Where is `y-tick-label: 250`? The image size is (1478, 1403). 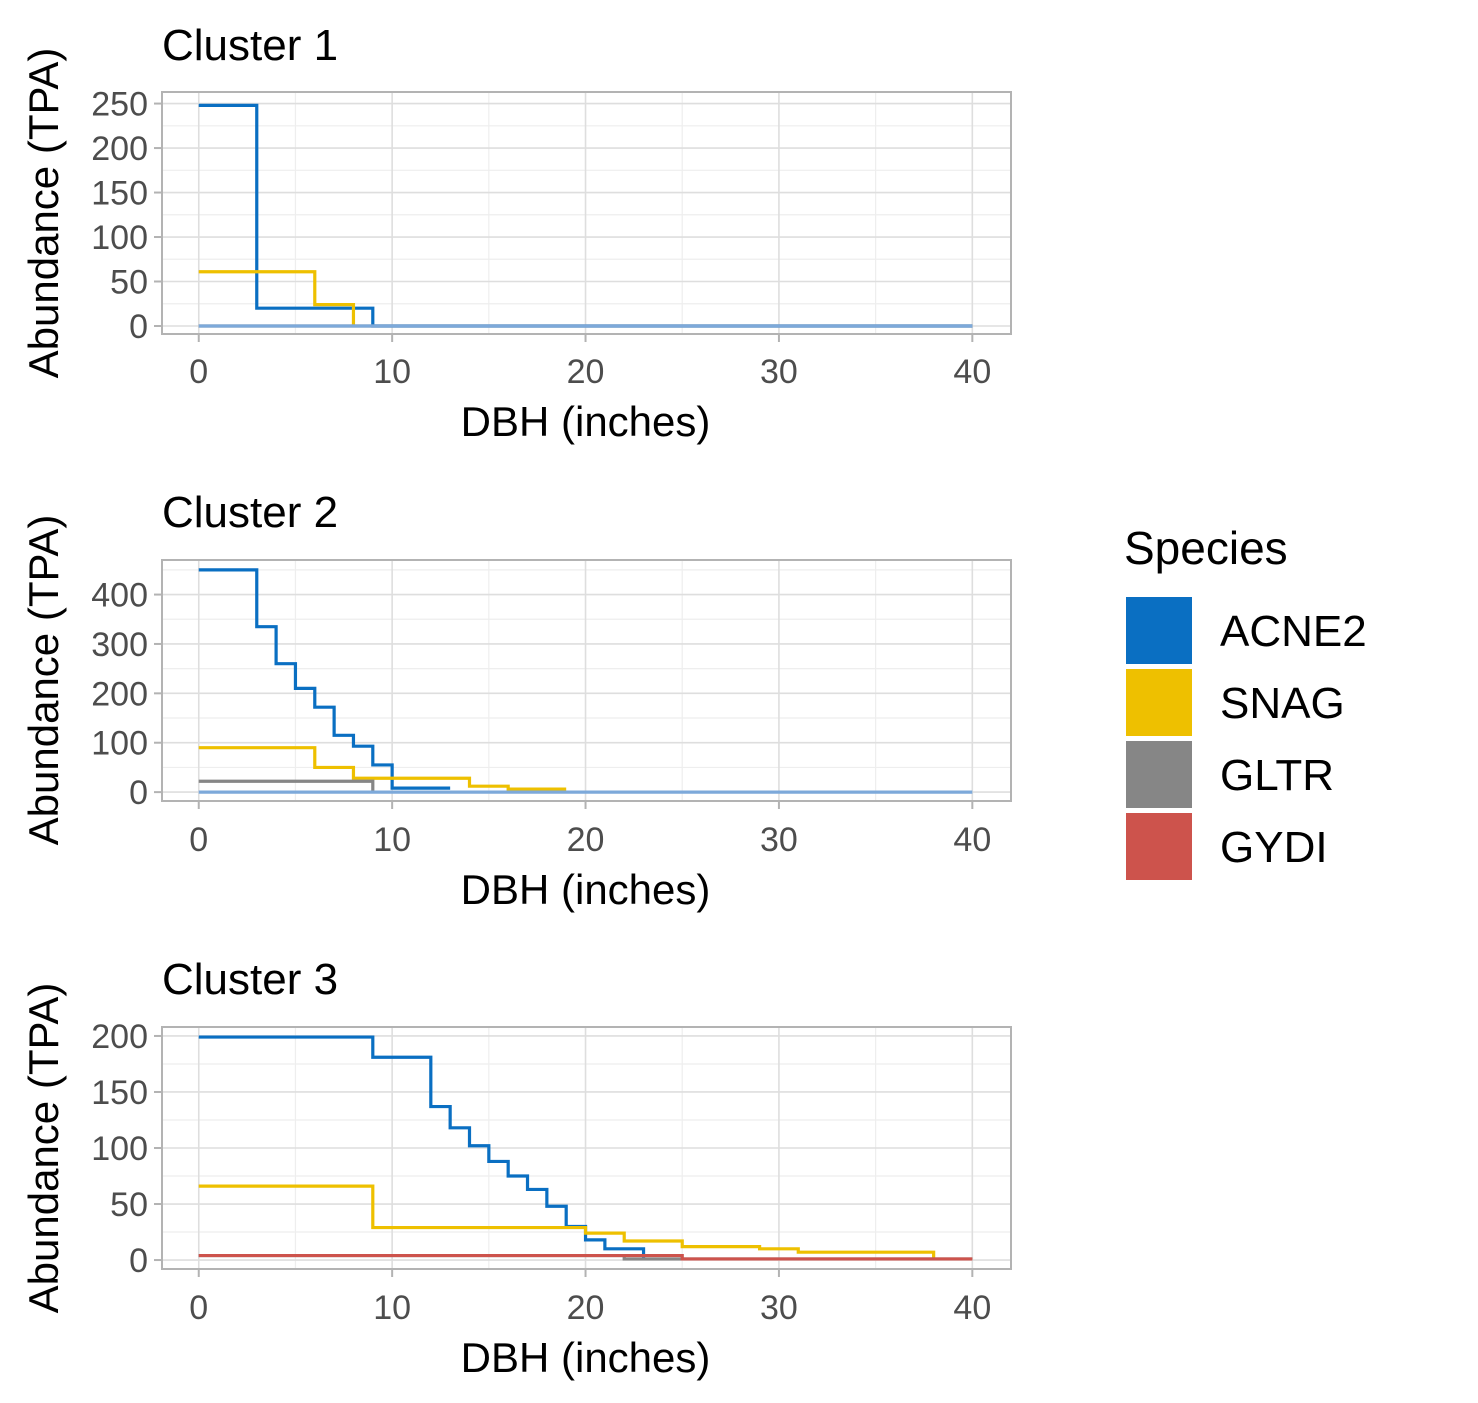
y-tick-label: 250 is located at coordinates (119, 105).